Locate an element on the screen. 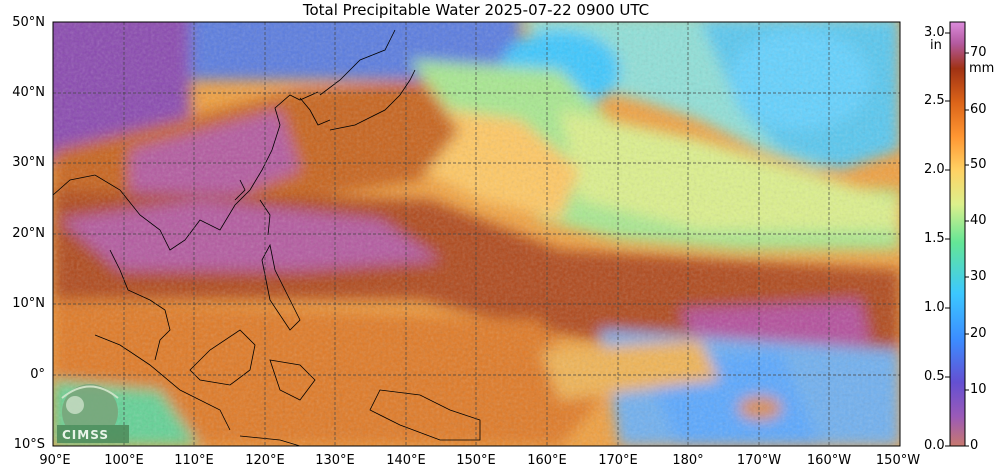 Image resolution: width=1000 pixels, height=470 pixels. lon-label: 90°E is located at coordinates (55, 460).